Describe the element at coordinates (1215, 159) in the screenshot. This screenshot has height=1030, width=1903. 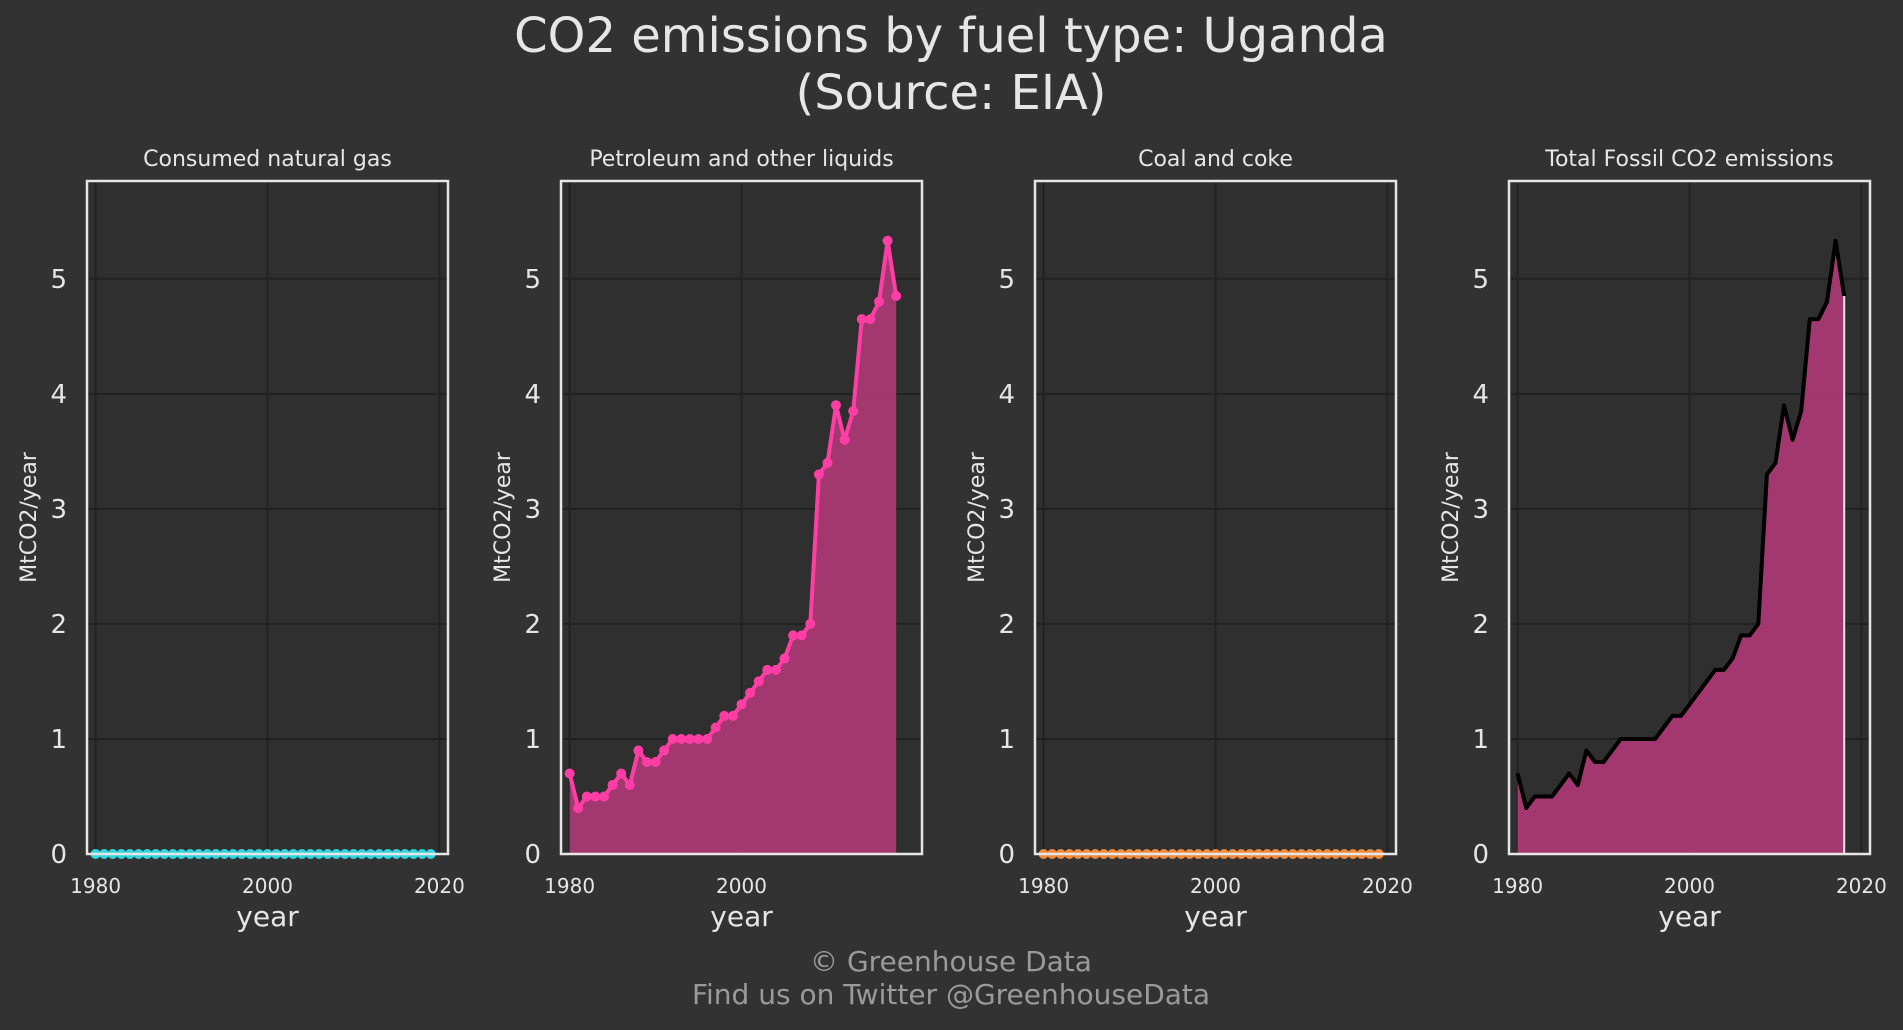
I see `subplot-title: Coal and coke` at that location.